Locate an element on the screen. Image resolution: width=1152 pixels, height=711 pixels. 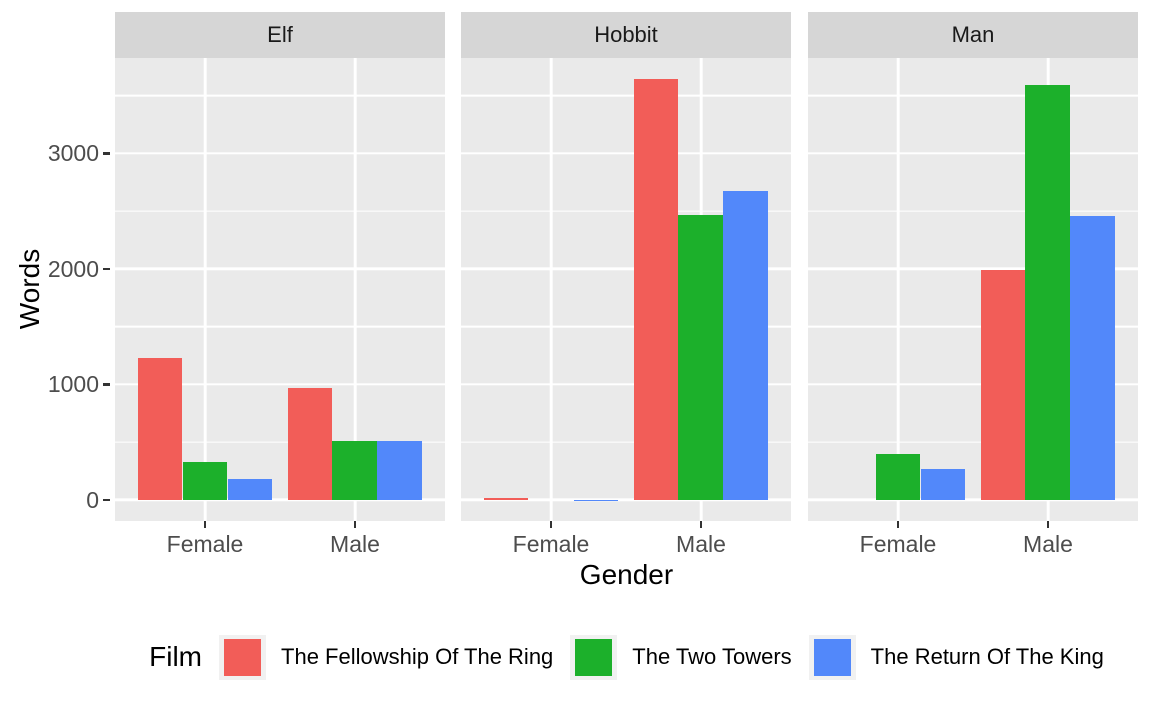
facet-strip-label: Elf is located at coordinates (280, 34).